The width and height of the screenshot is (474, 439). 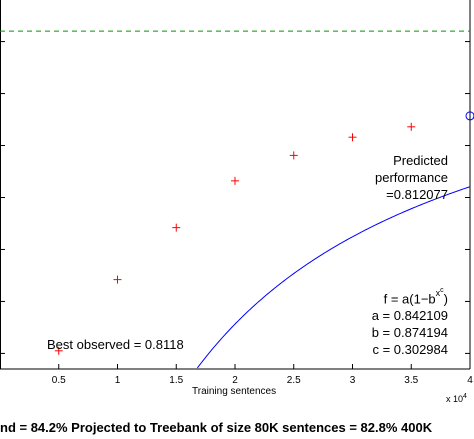 I want to click on fit-formula: f = a(1−bxc), so click(x=394, y=295).